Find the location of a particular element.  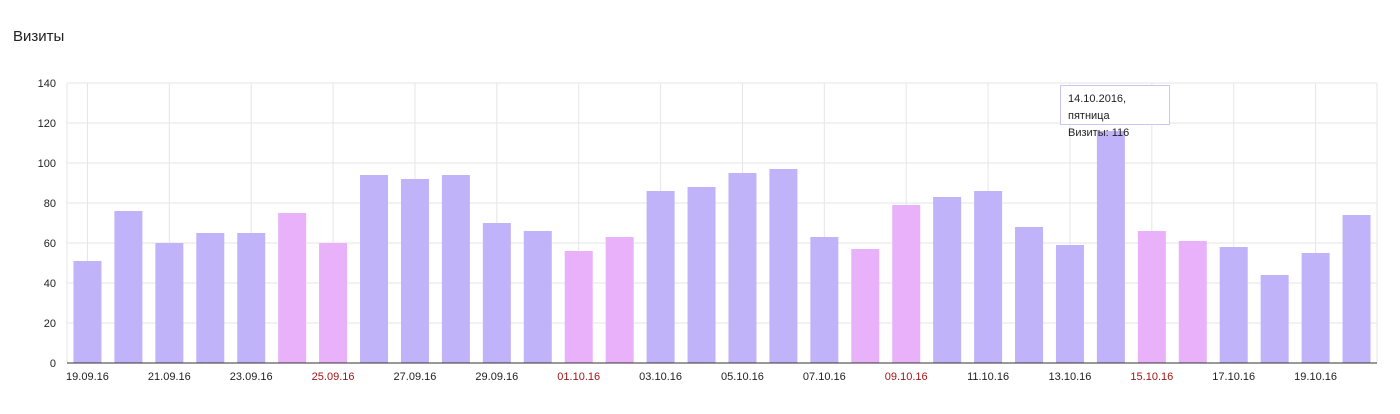

bar-04.10.16 is located at coordinates (701, 275).